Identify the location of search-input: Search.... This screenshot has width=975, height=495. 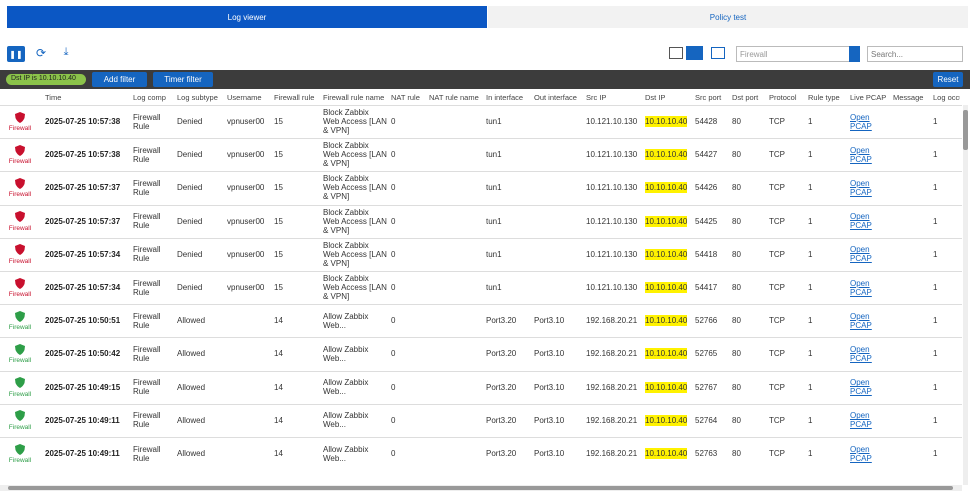
(915, 54).